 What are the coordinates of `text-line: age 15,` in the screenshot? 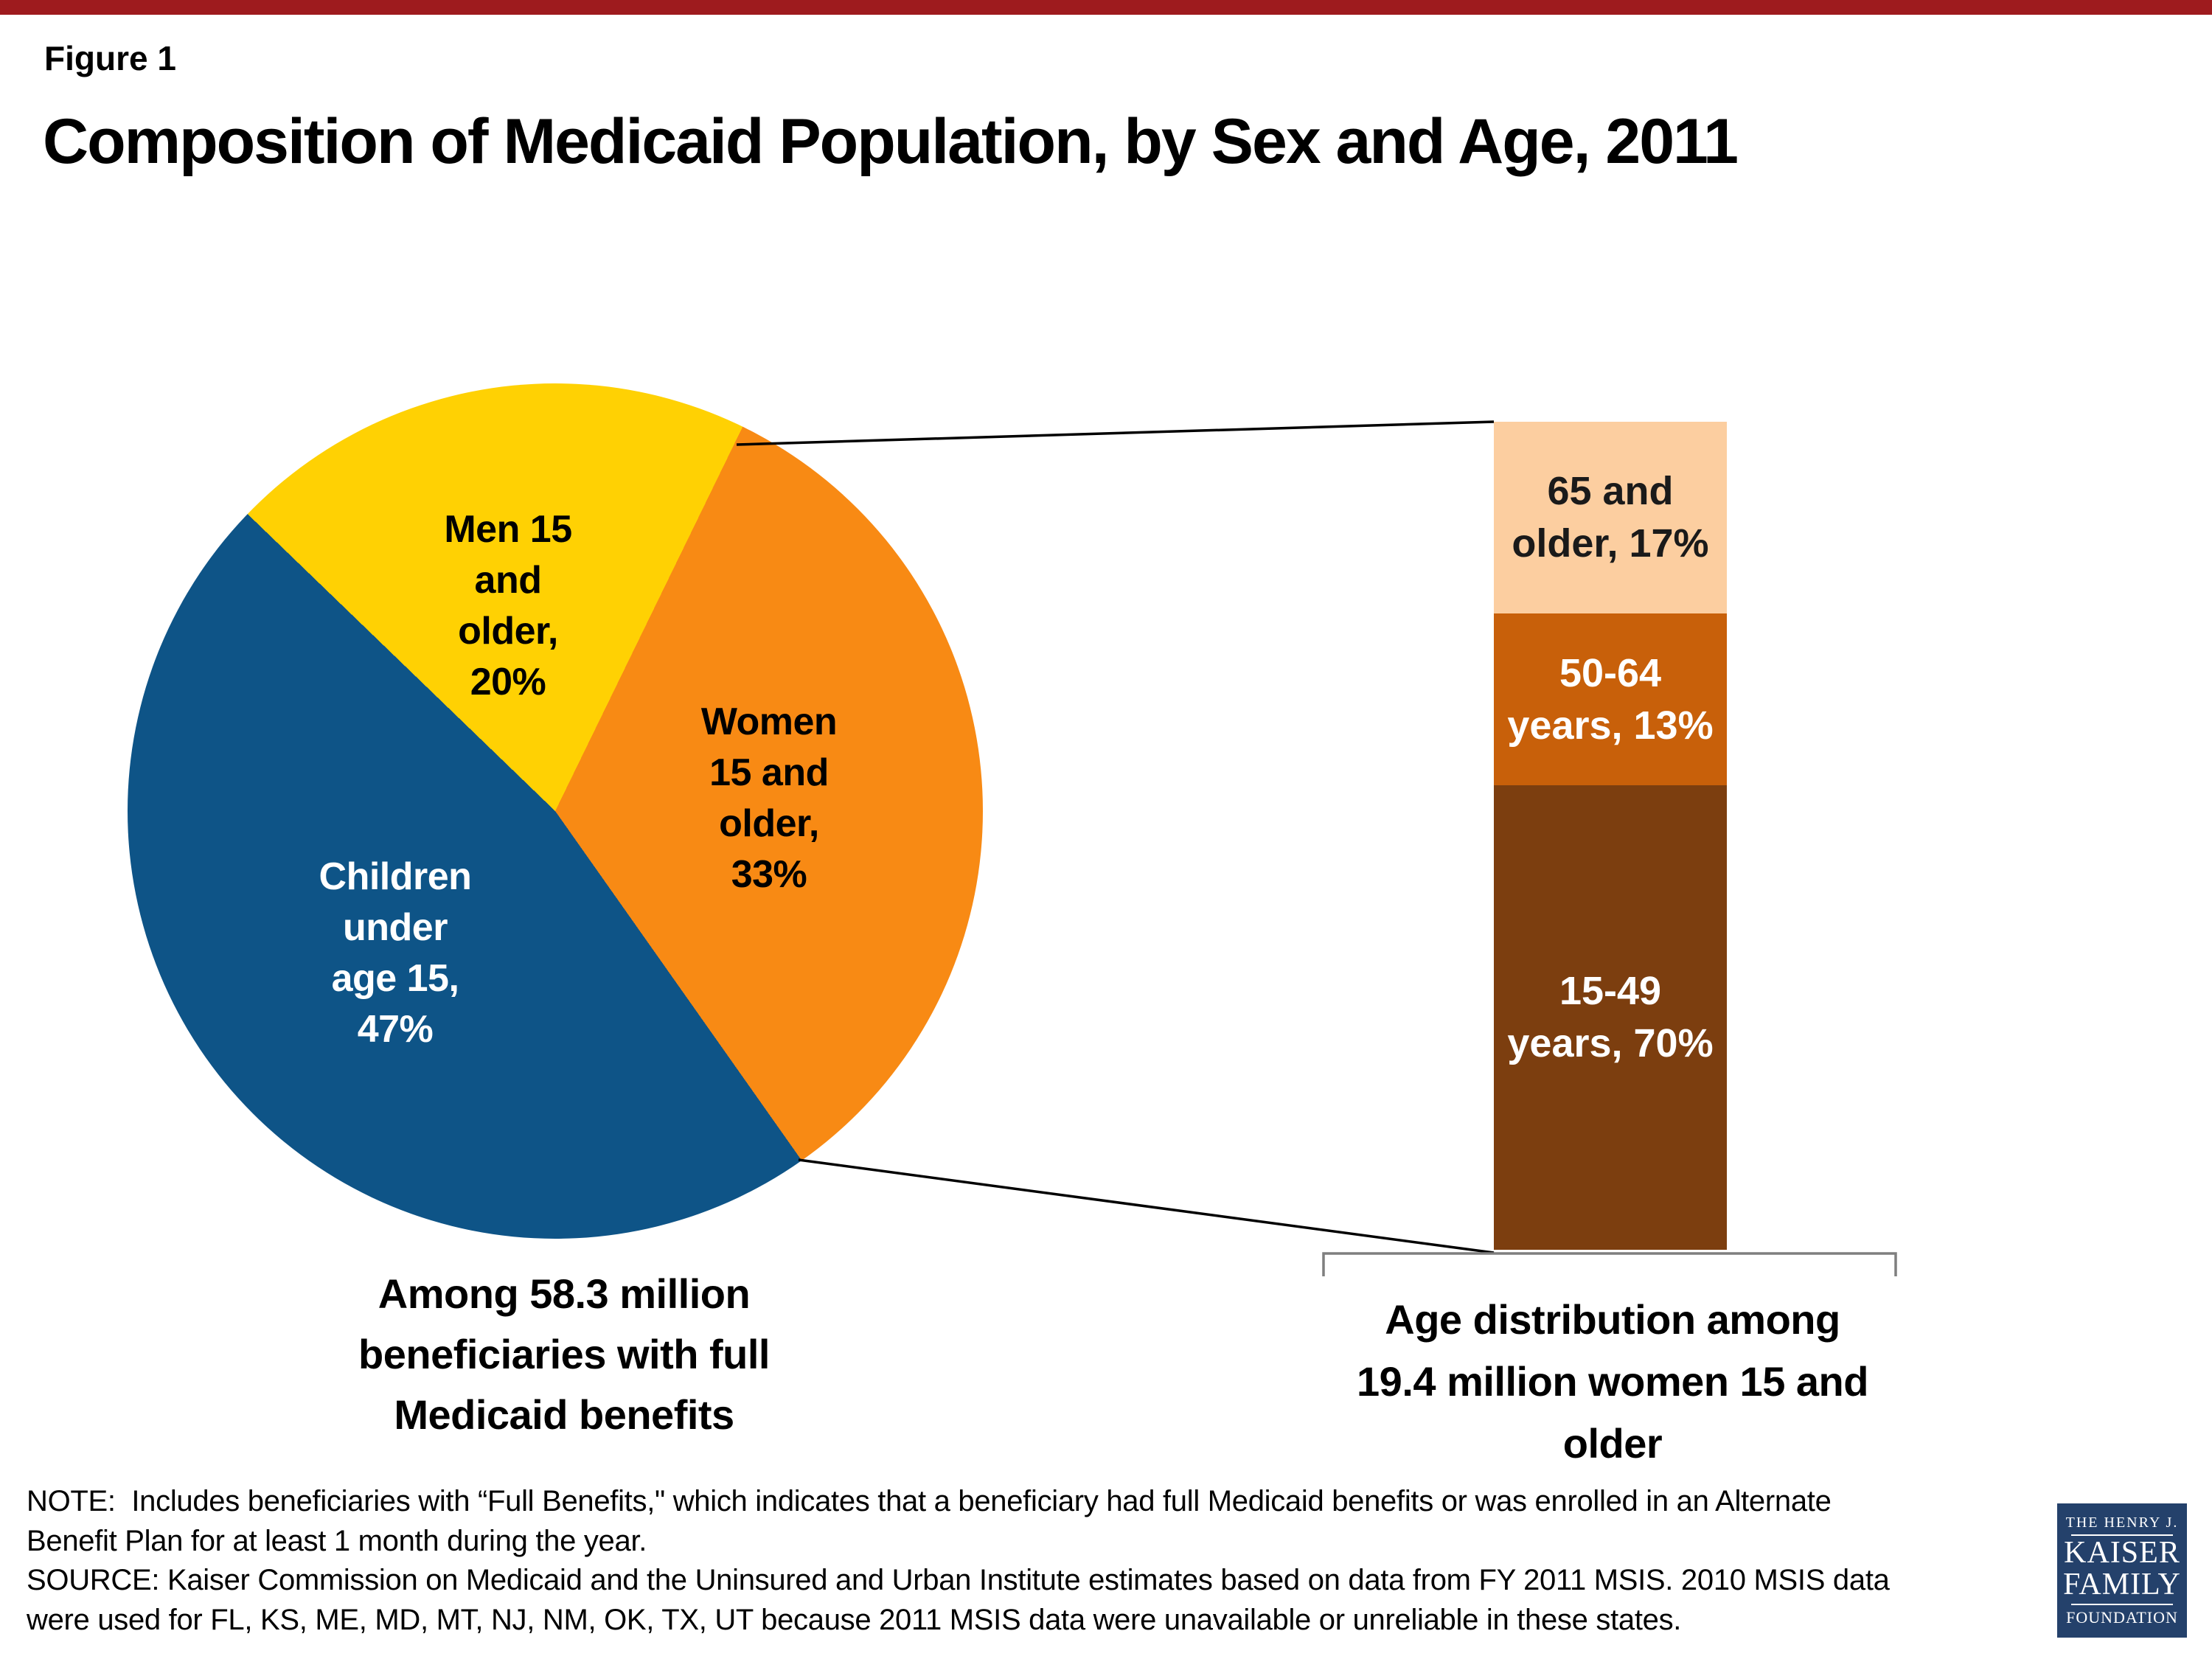 It's located at (395, 978).